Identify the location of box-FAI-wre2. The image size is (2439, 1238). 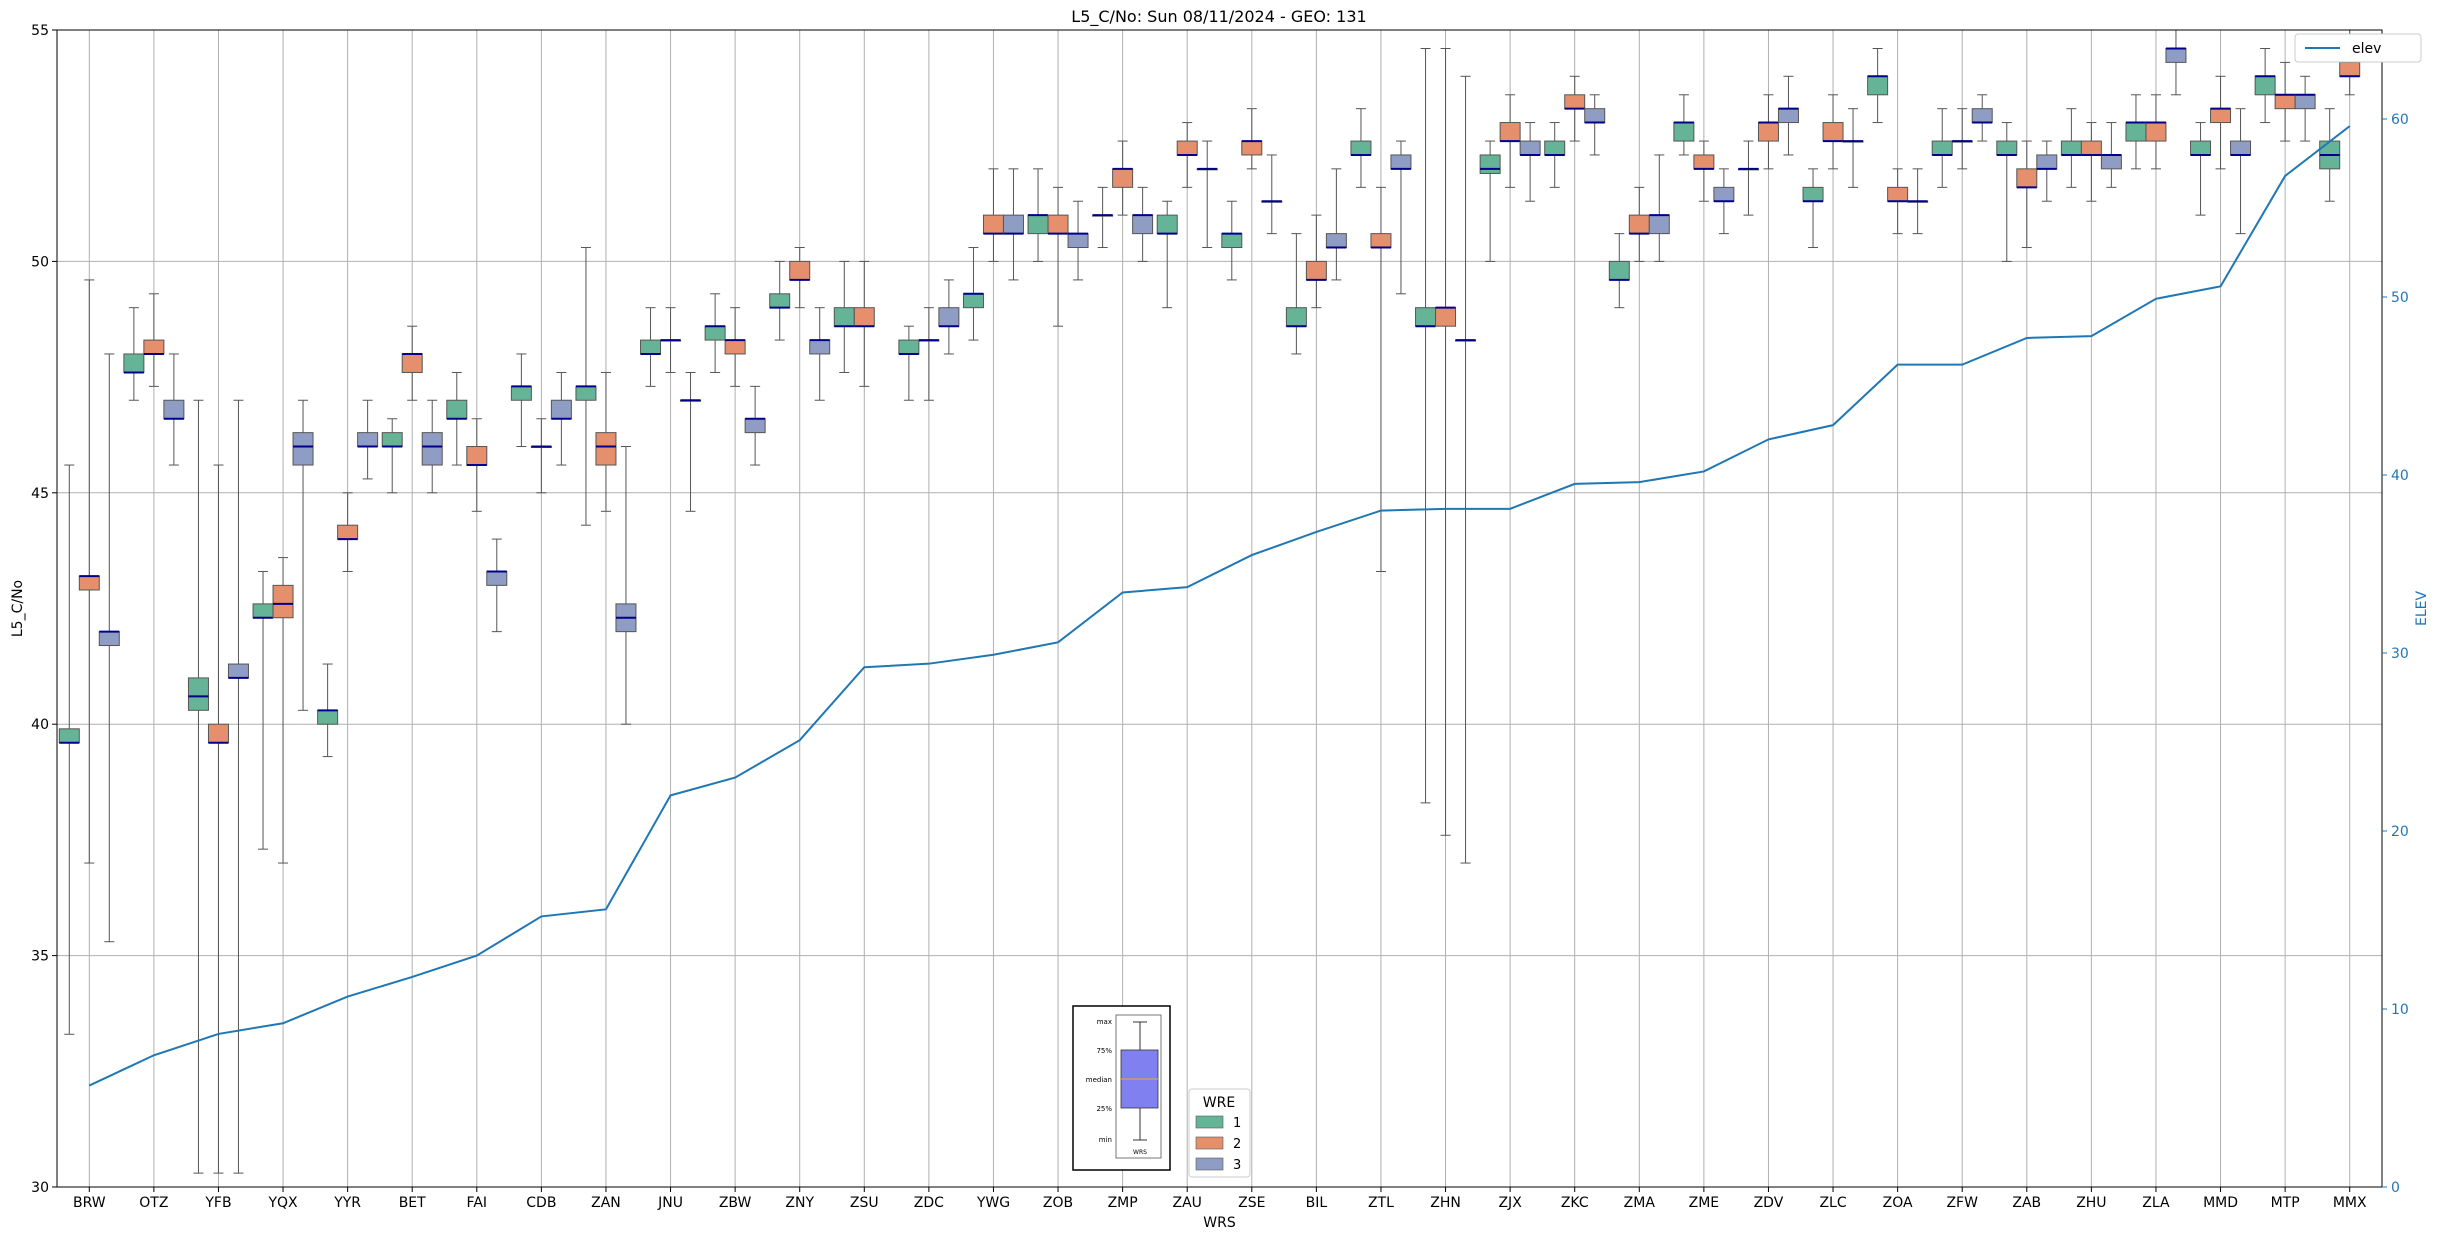
(477, 465).